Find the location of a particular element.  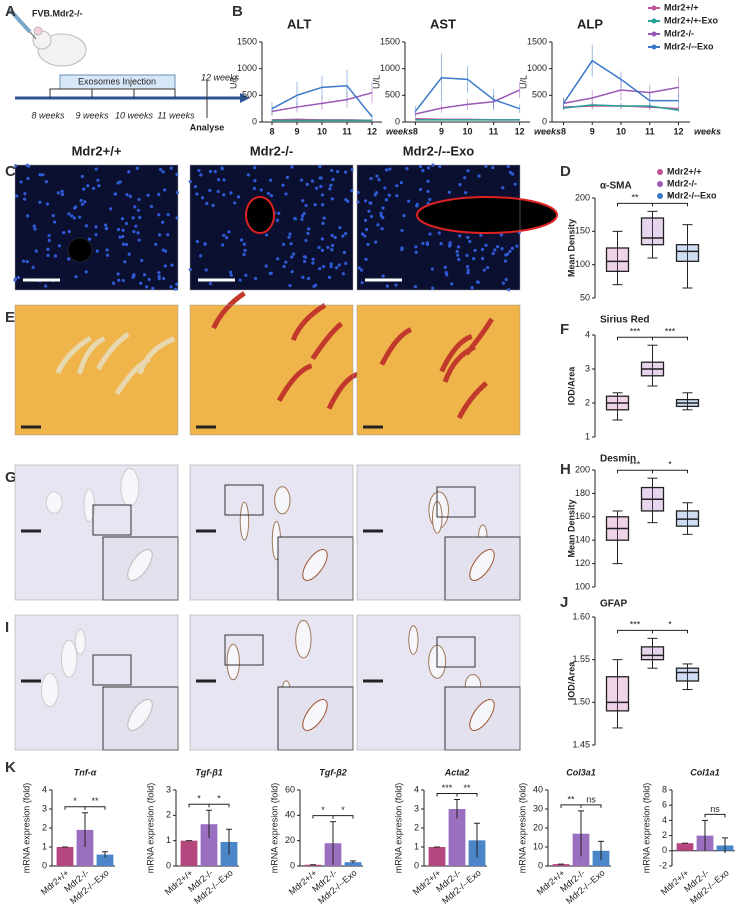

y-tick-label: 20 is located at coordinates (538, 827).